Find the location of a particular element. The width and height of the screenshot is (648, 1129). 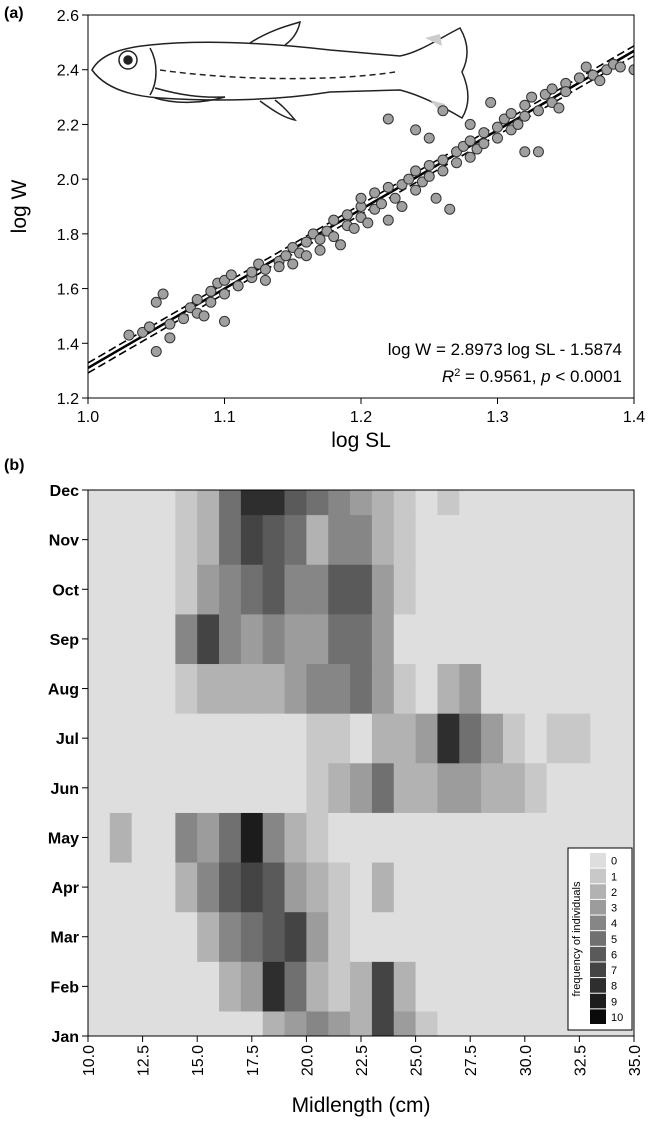

y-tick-label: 2.2 is located at coordinates (68, 125).